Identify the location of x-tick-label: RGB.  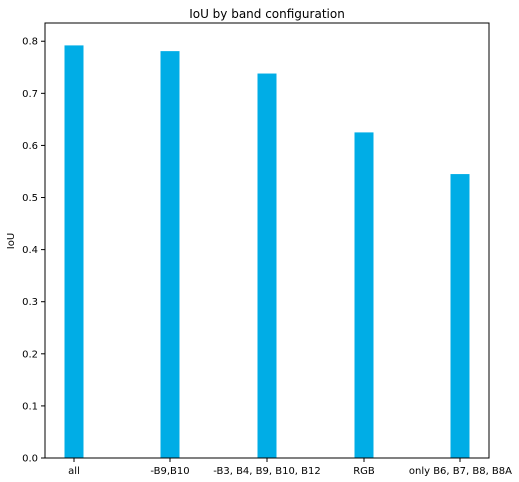
(364, 471).